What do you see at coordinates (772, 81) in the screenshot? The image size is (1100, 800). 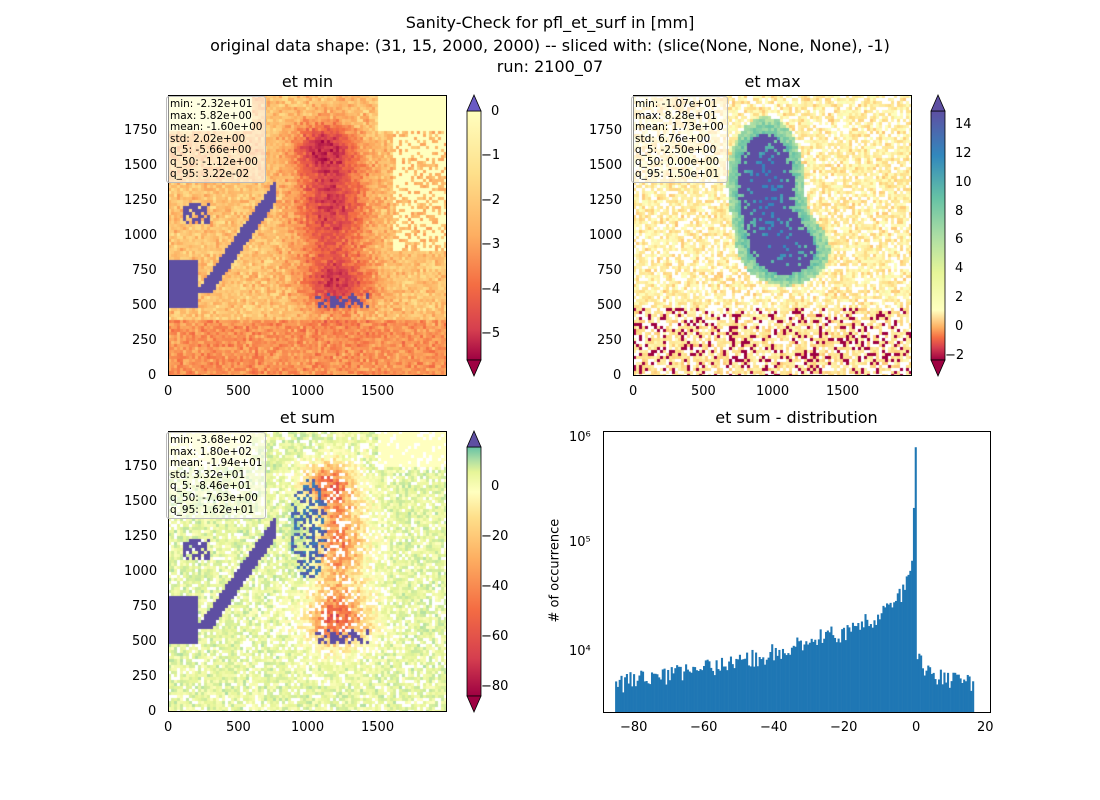 I see `panel-title-et-max: et max` at bounding box center [772, 81].